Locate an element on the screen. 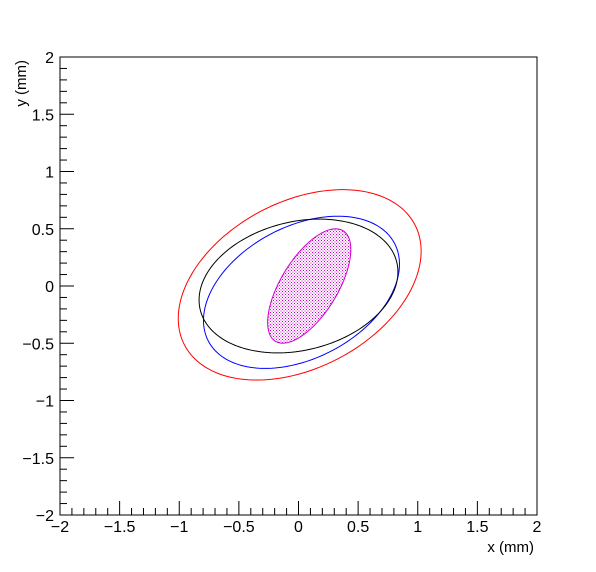 The image size is (596, 572). x-axis-label: x (mm) is located at coordinates (510, 547).